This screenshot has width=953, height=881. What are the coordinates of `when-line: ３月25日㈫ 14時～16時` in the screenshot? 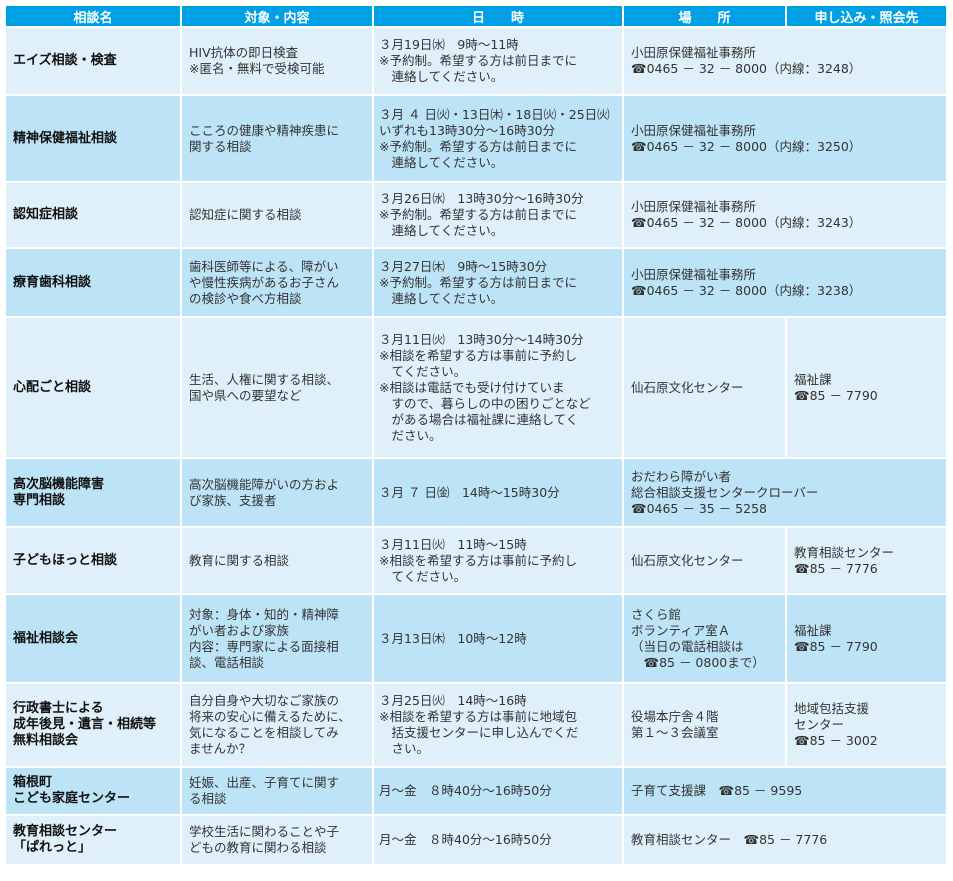 It's located at (453, 700).